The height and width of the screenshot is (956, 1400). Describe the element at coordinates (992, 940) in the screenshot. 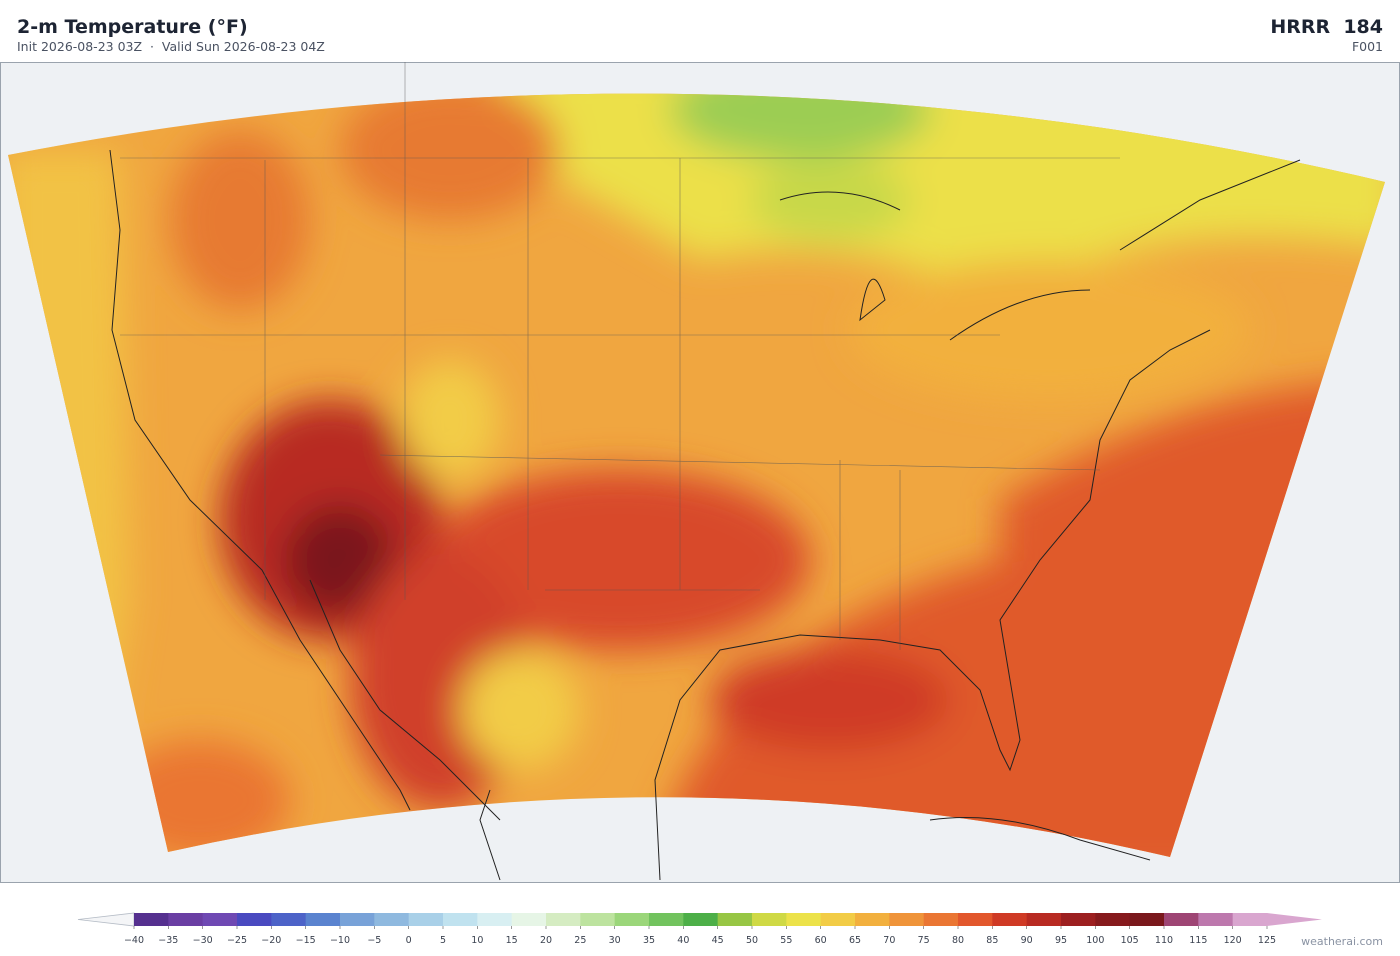

I see `colorbar-tick-label: 85` at that location.